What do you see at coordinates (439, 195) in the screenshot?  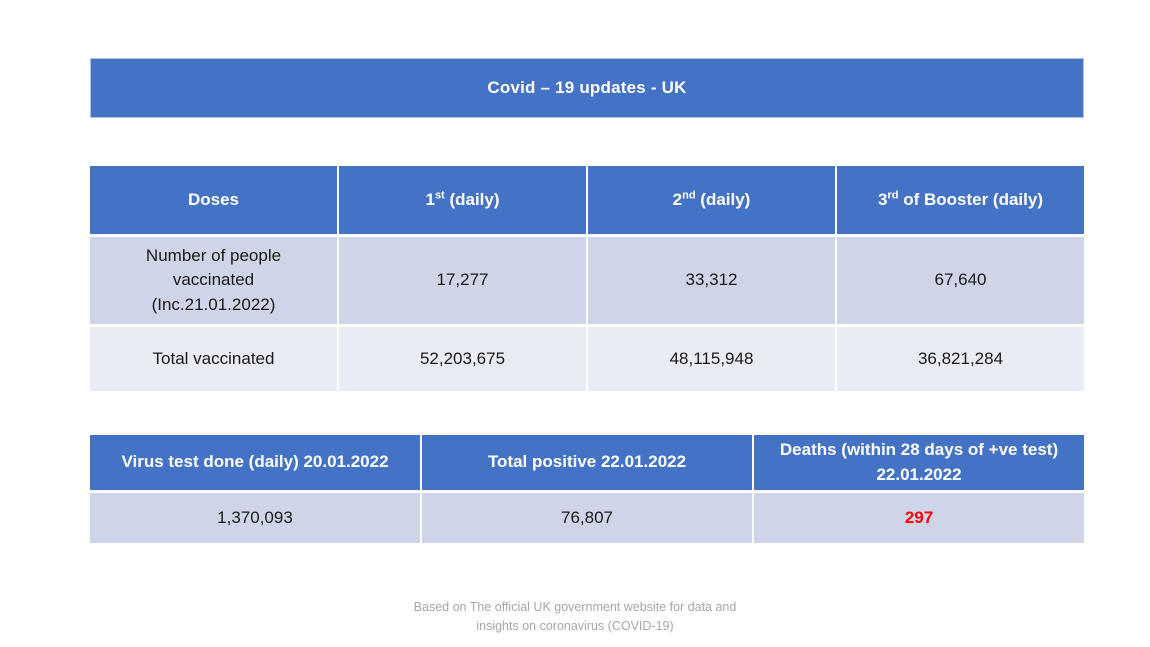 I see `ordinal-superscript: st` at bounding box center [439, 195].